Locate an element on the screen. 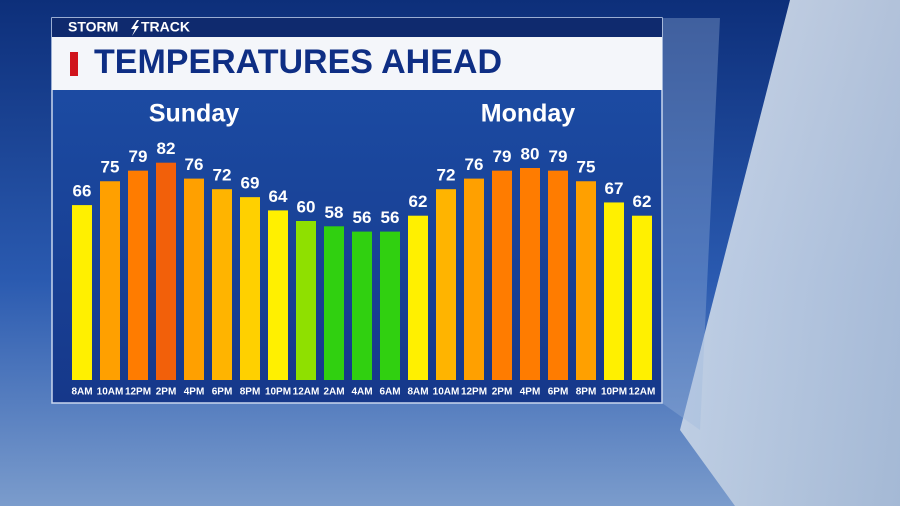 The image size is (900, 511). value-label: 80 is located at coordinates (530, 153).